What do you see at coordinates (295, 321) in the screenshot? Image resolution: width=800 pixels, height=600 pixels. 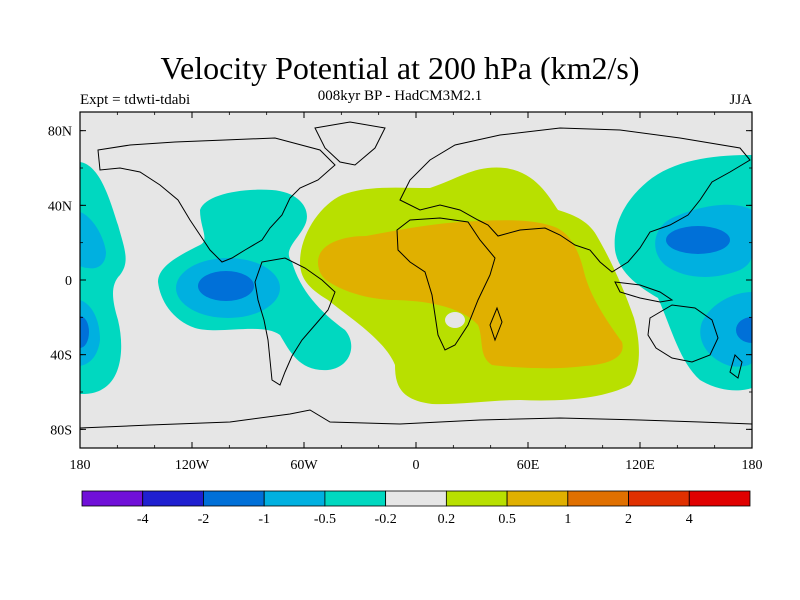 I see `coastline-south-america` at bounding box center [295, 321].